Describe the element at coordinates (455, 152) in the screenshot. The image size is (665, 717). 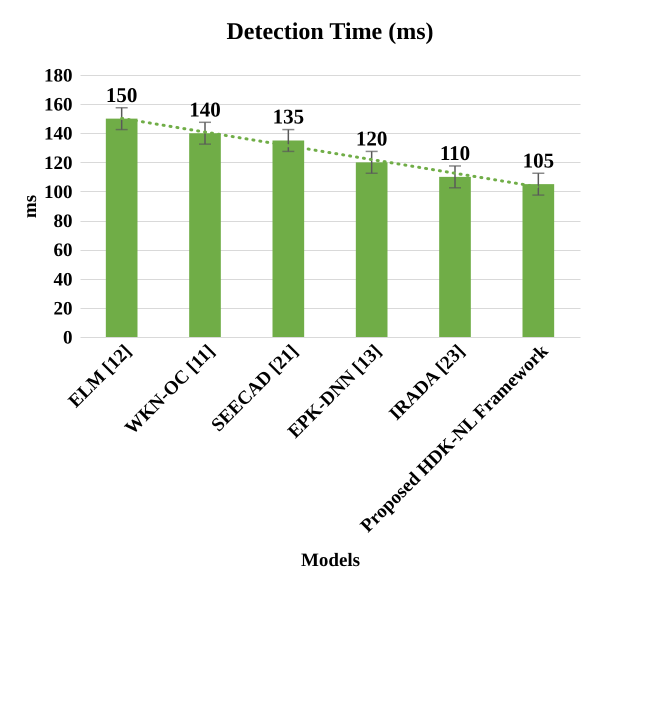
I see `data-label: 110` at that location.